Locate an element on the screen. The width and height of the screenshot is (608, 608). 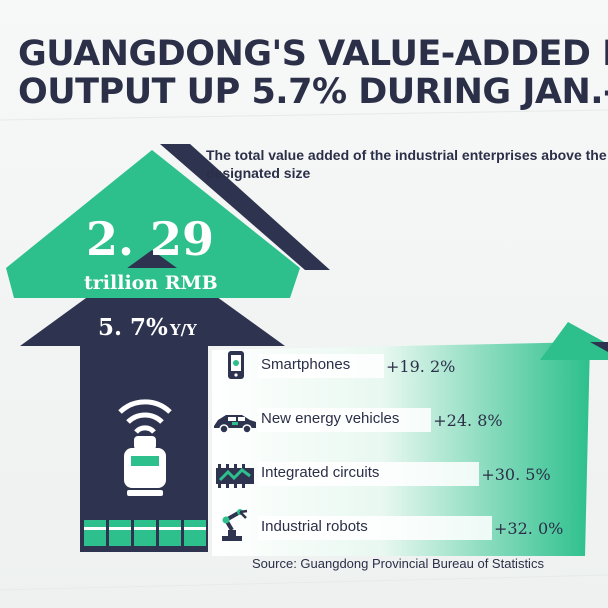
growth-value: 5. 7% is located at coordinates (133, 327).